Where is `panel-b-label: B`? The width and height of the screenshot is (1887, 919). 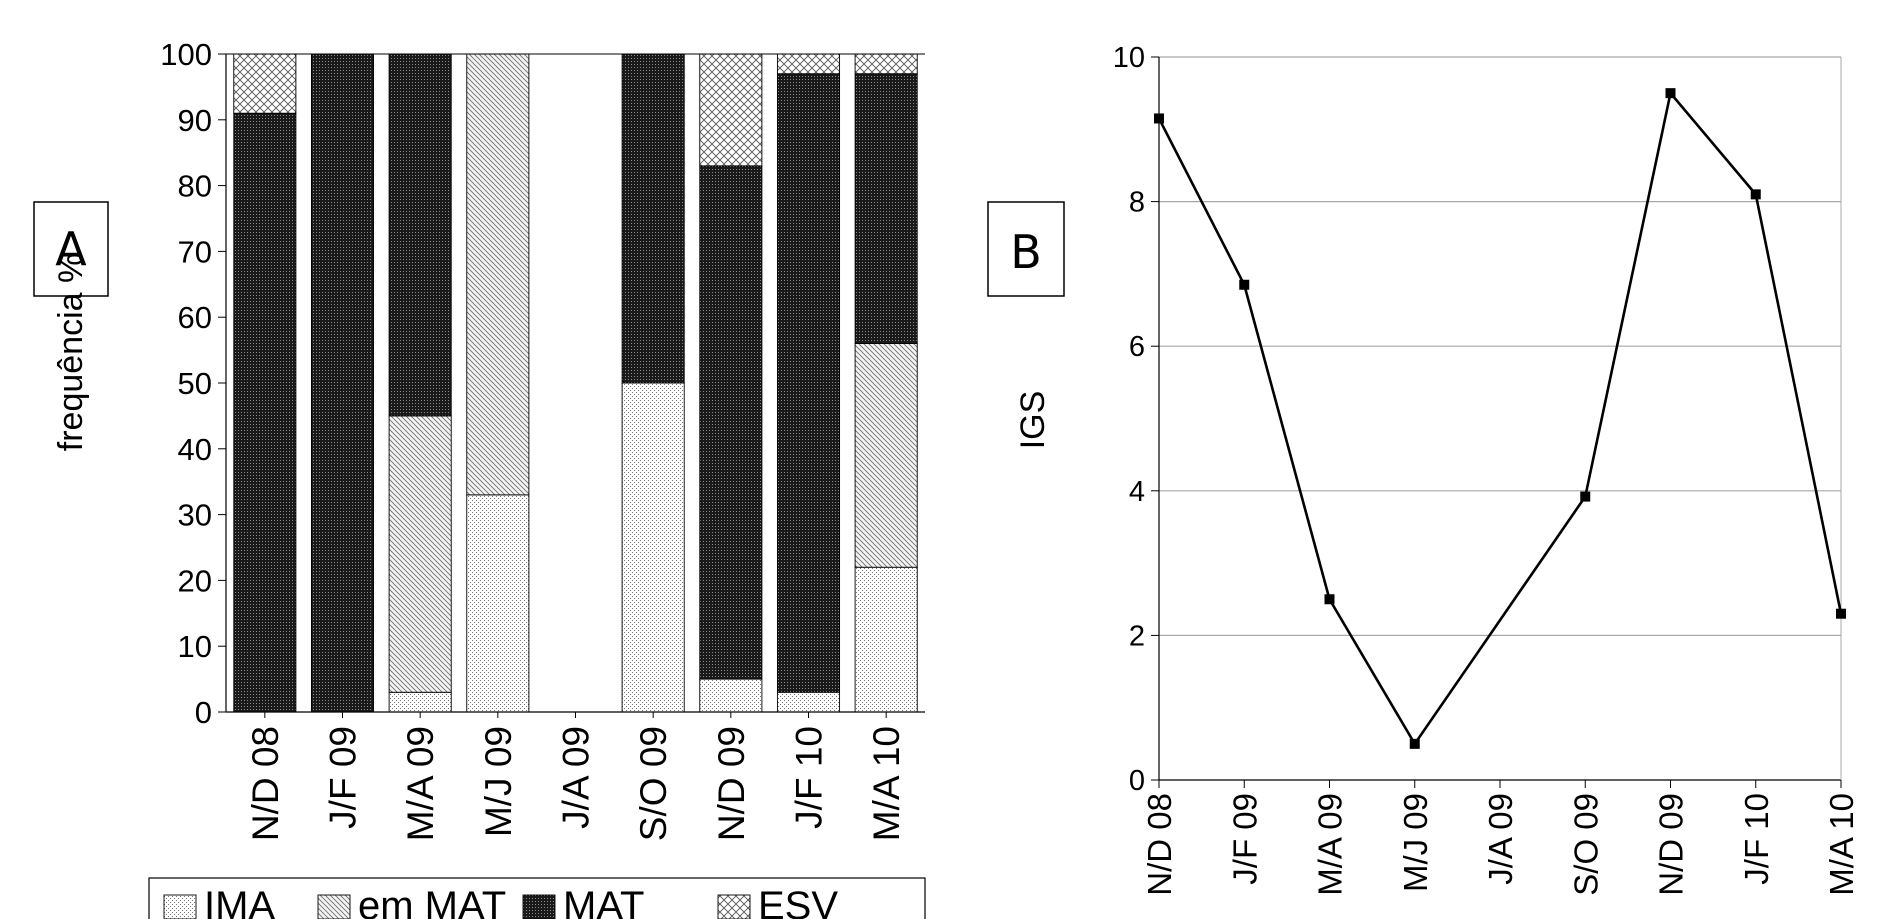
panel-b-label: B is located at coordinates (1026, 252).